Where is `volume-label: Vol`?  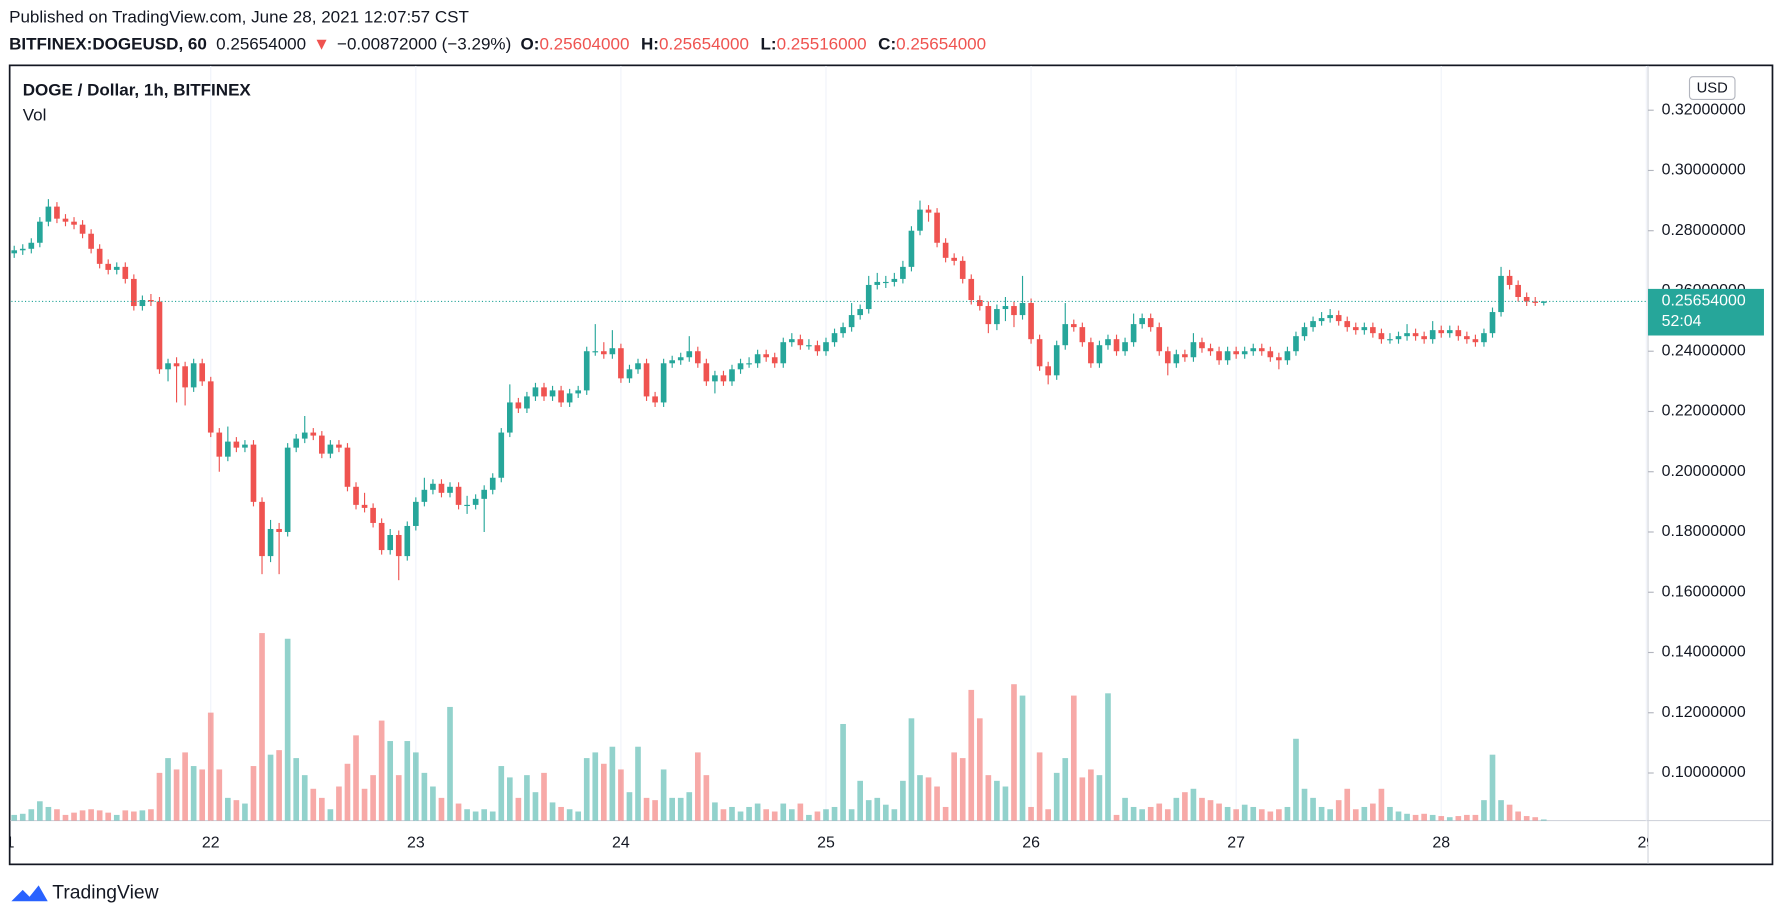 volume-label: Vol is located at coordinates (35, 114).